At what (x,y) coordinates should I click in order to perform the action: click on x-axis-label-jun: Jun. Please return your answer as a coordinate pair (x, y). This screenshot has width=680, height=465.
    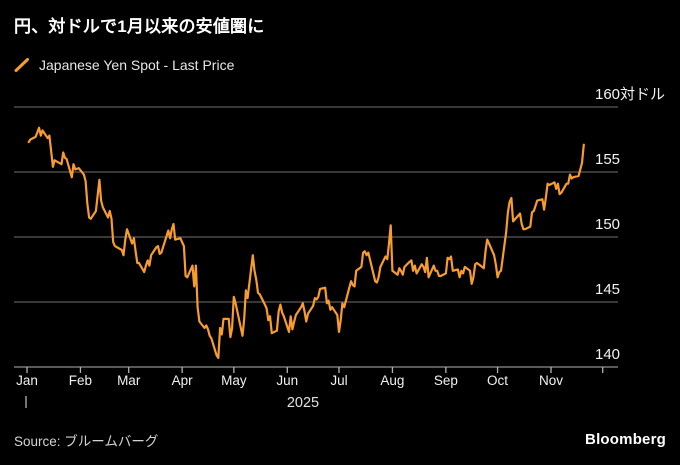
    Looking at the image, I should click on (287, 380).